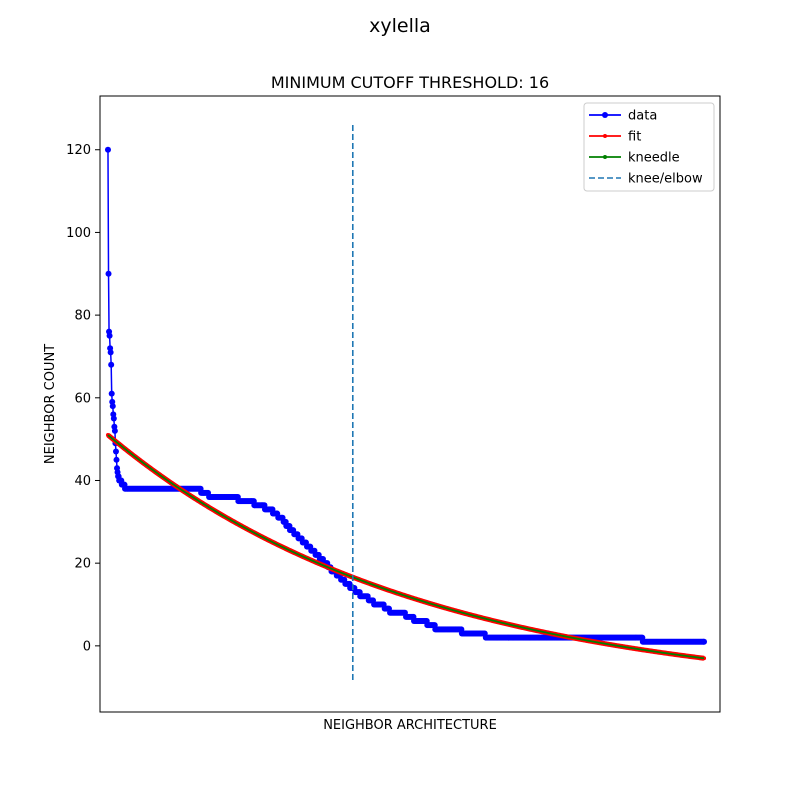  Describe the element at coordinates (615, 137) in the screenshot. I see `legend-entry-fit: fit` at that location.